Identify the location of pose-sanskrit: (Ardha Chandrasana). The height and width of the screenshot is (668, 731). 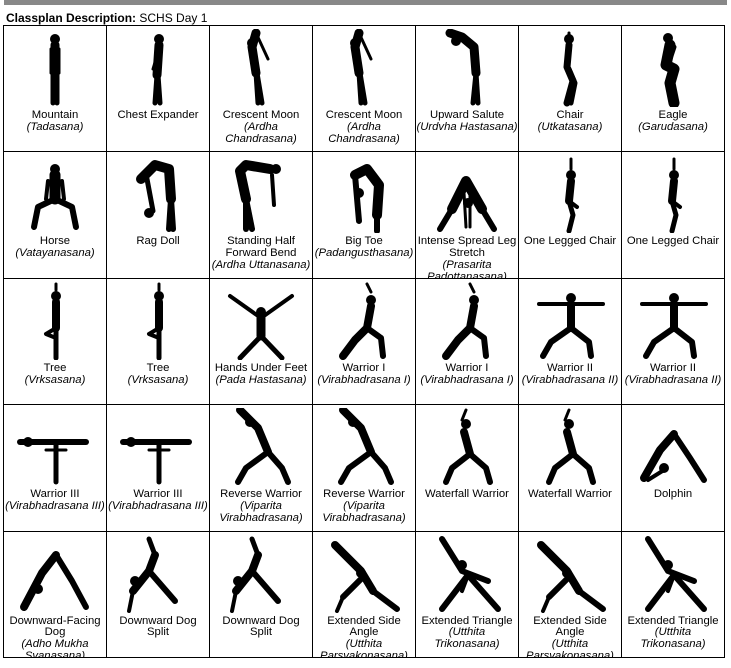
(364, 132).